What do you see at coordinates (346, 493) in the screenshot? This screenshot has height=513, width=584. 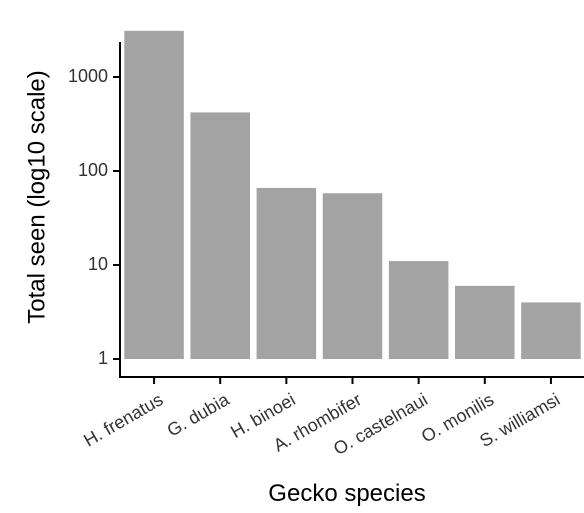 I see `x-axis-title: Gecko species` at bounding box center [346, 493].